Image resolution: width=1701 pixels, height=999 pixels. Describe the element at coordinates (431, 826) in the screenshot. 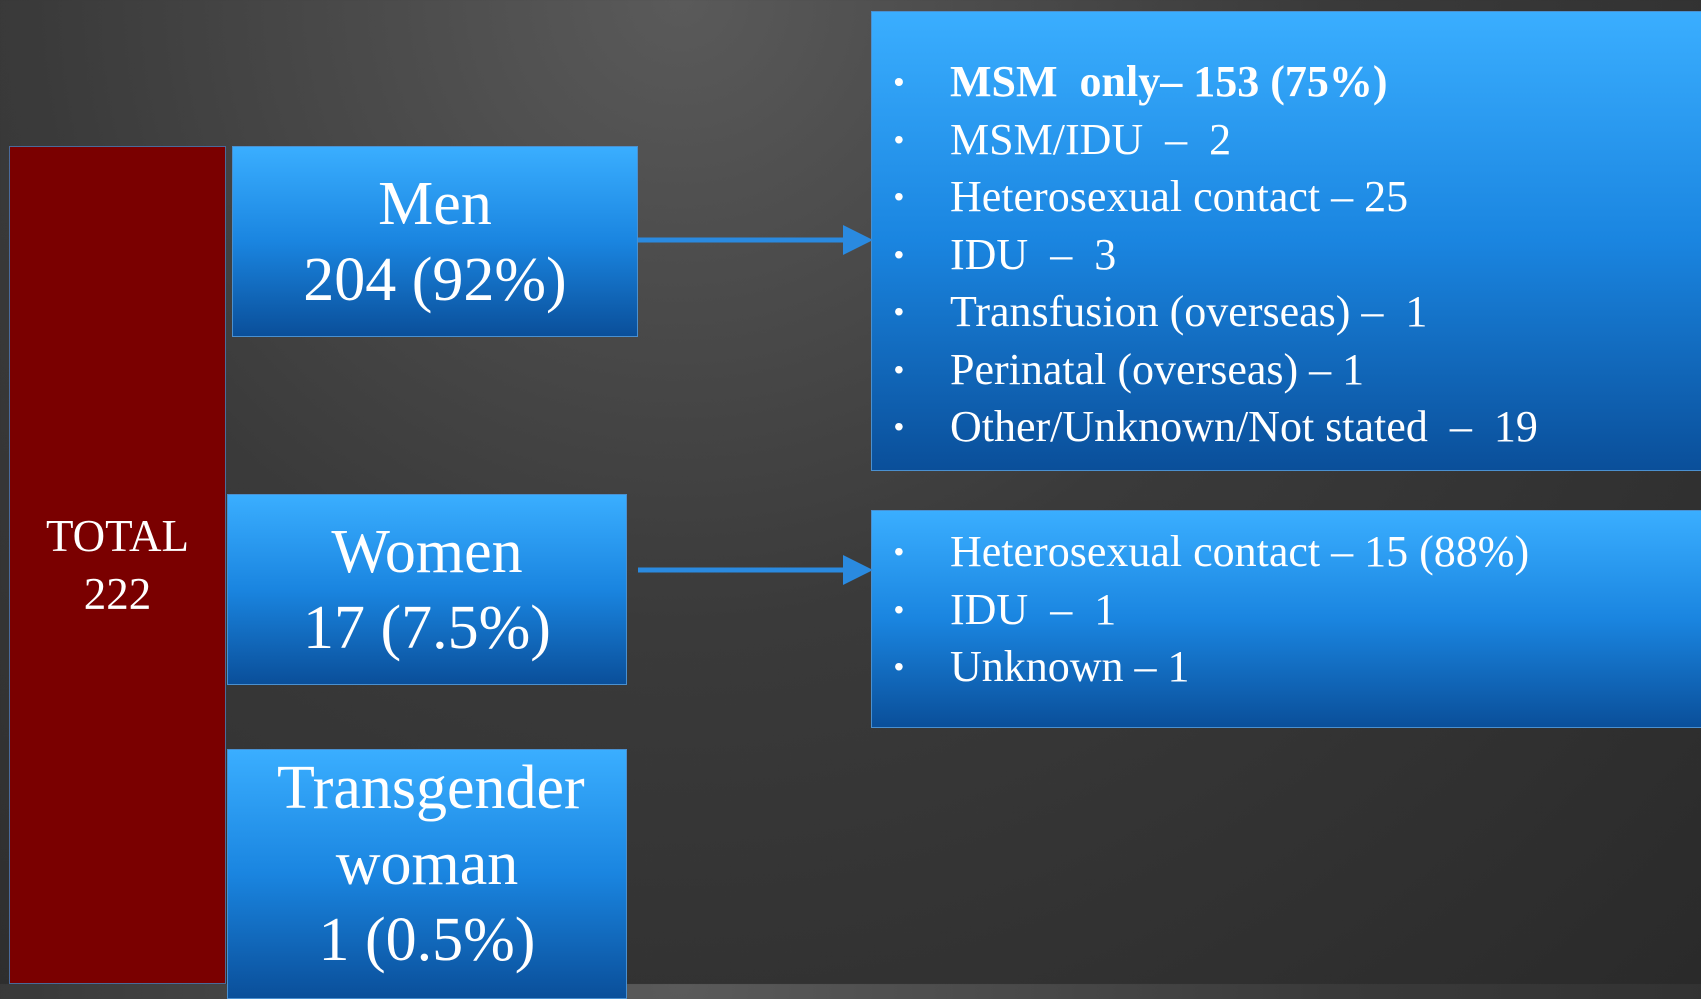

I see `group-name: Transgender woman` at that location.